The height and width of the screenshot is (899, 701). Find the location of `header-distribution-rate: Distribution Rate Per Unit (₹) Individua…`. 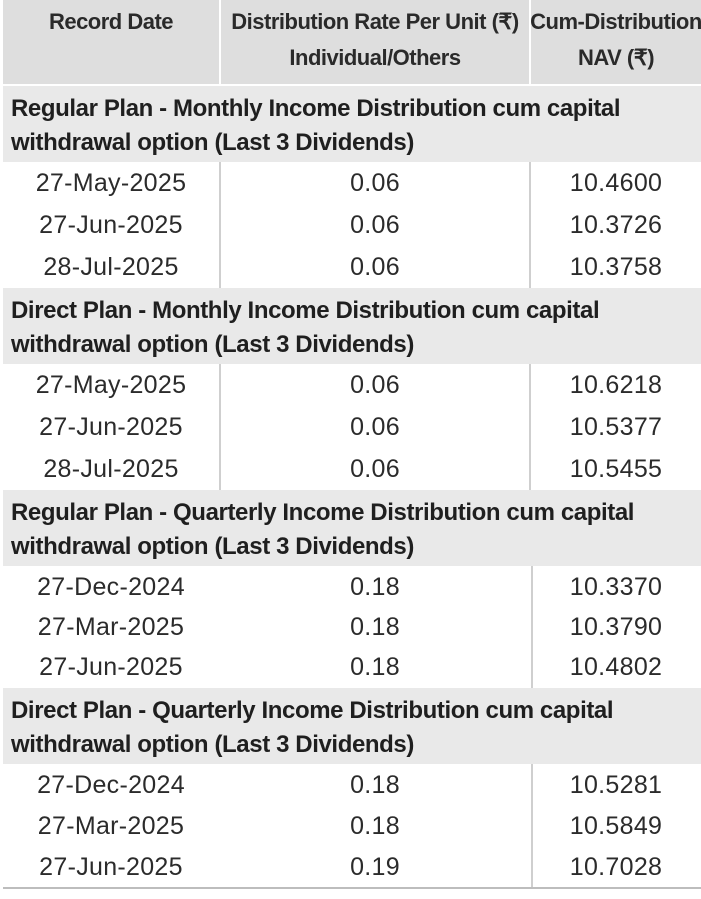

header-distribution-rate: Distribution Rate Per Unit (₹) Individua… is located at coordinates (375, 42).